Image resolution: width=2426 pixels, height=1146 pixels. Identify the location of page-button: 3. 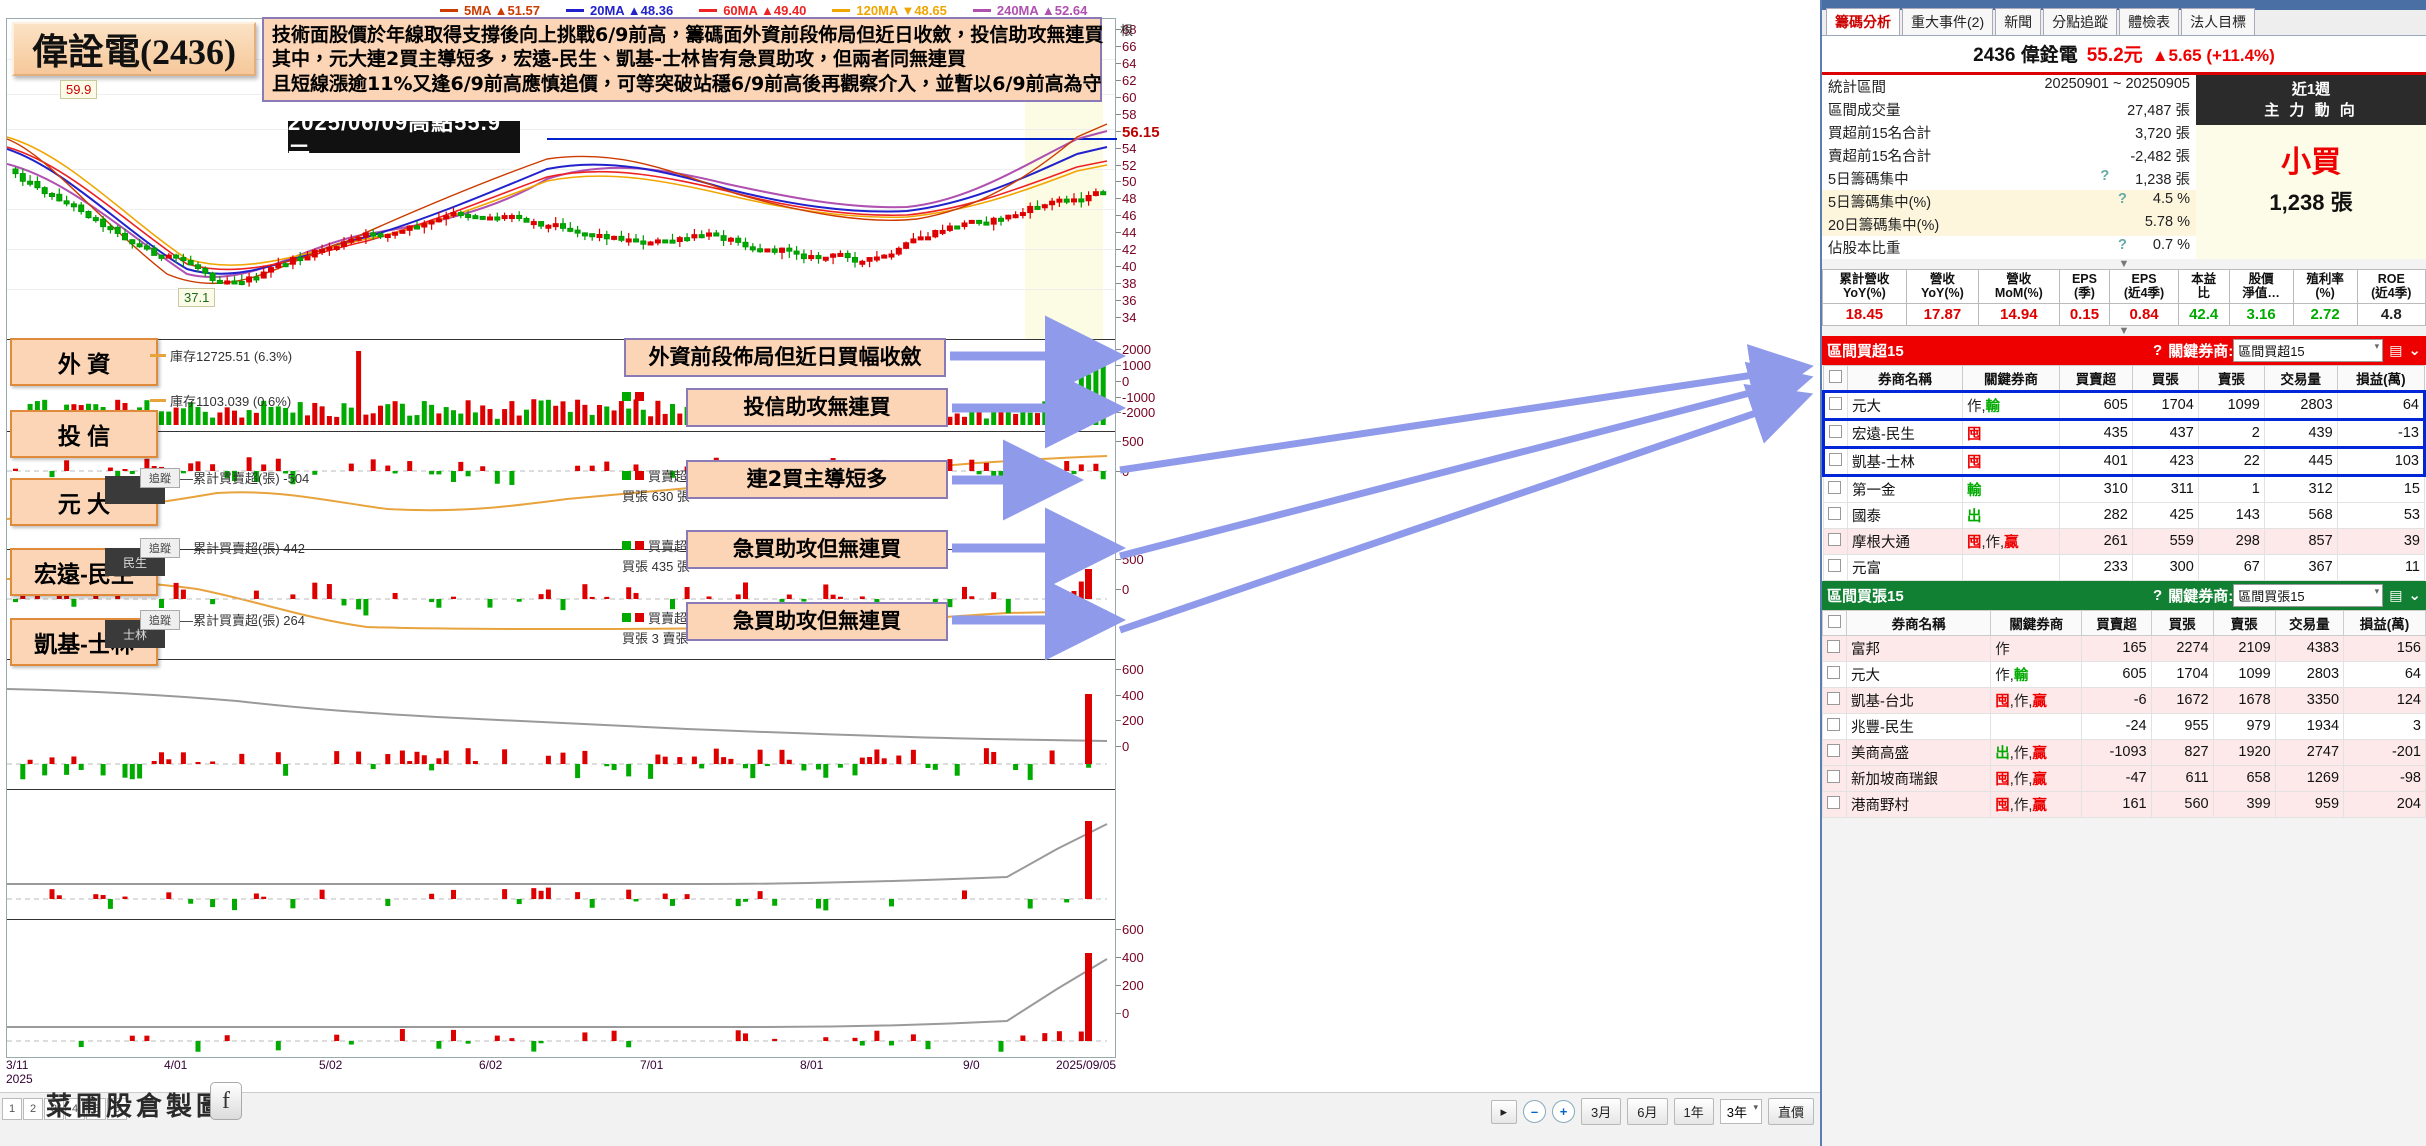
(54, 1109).